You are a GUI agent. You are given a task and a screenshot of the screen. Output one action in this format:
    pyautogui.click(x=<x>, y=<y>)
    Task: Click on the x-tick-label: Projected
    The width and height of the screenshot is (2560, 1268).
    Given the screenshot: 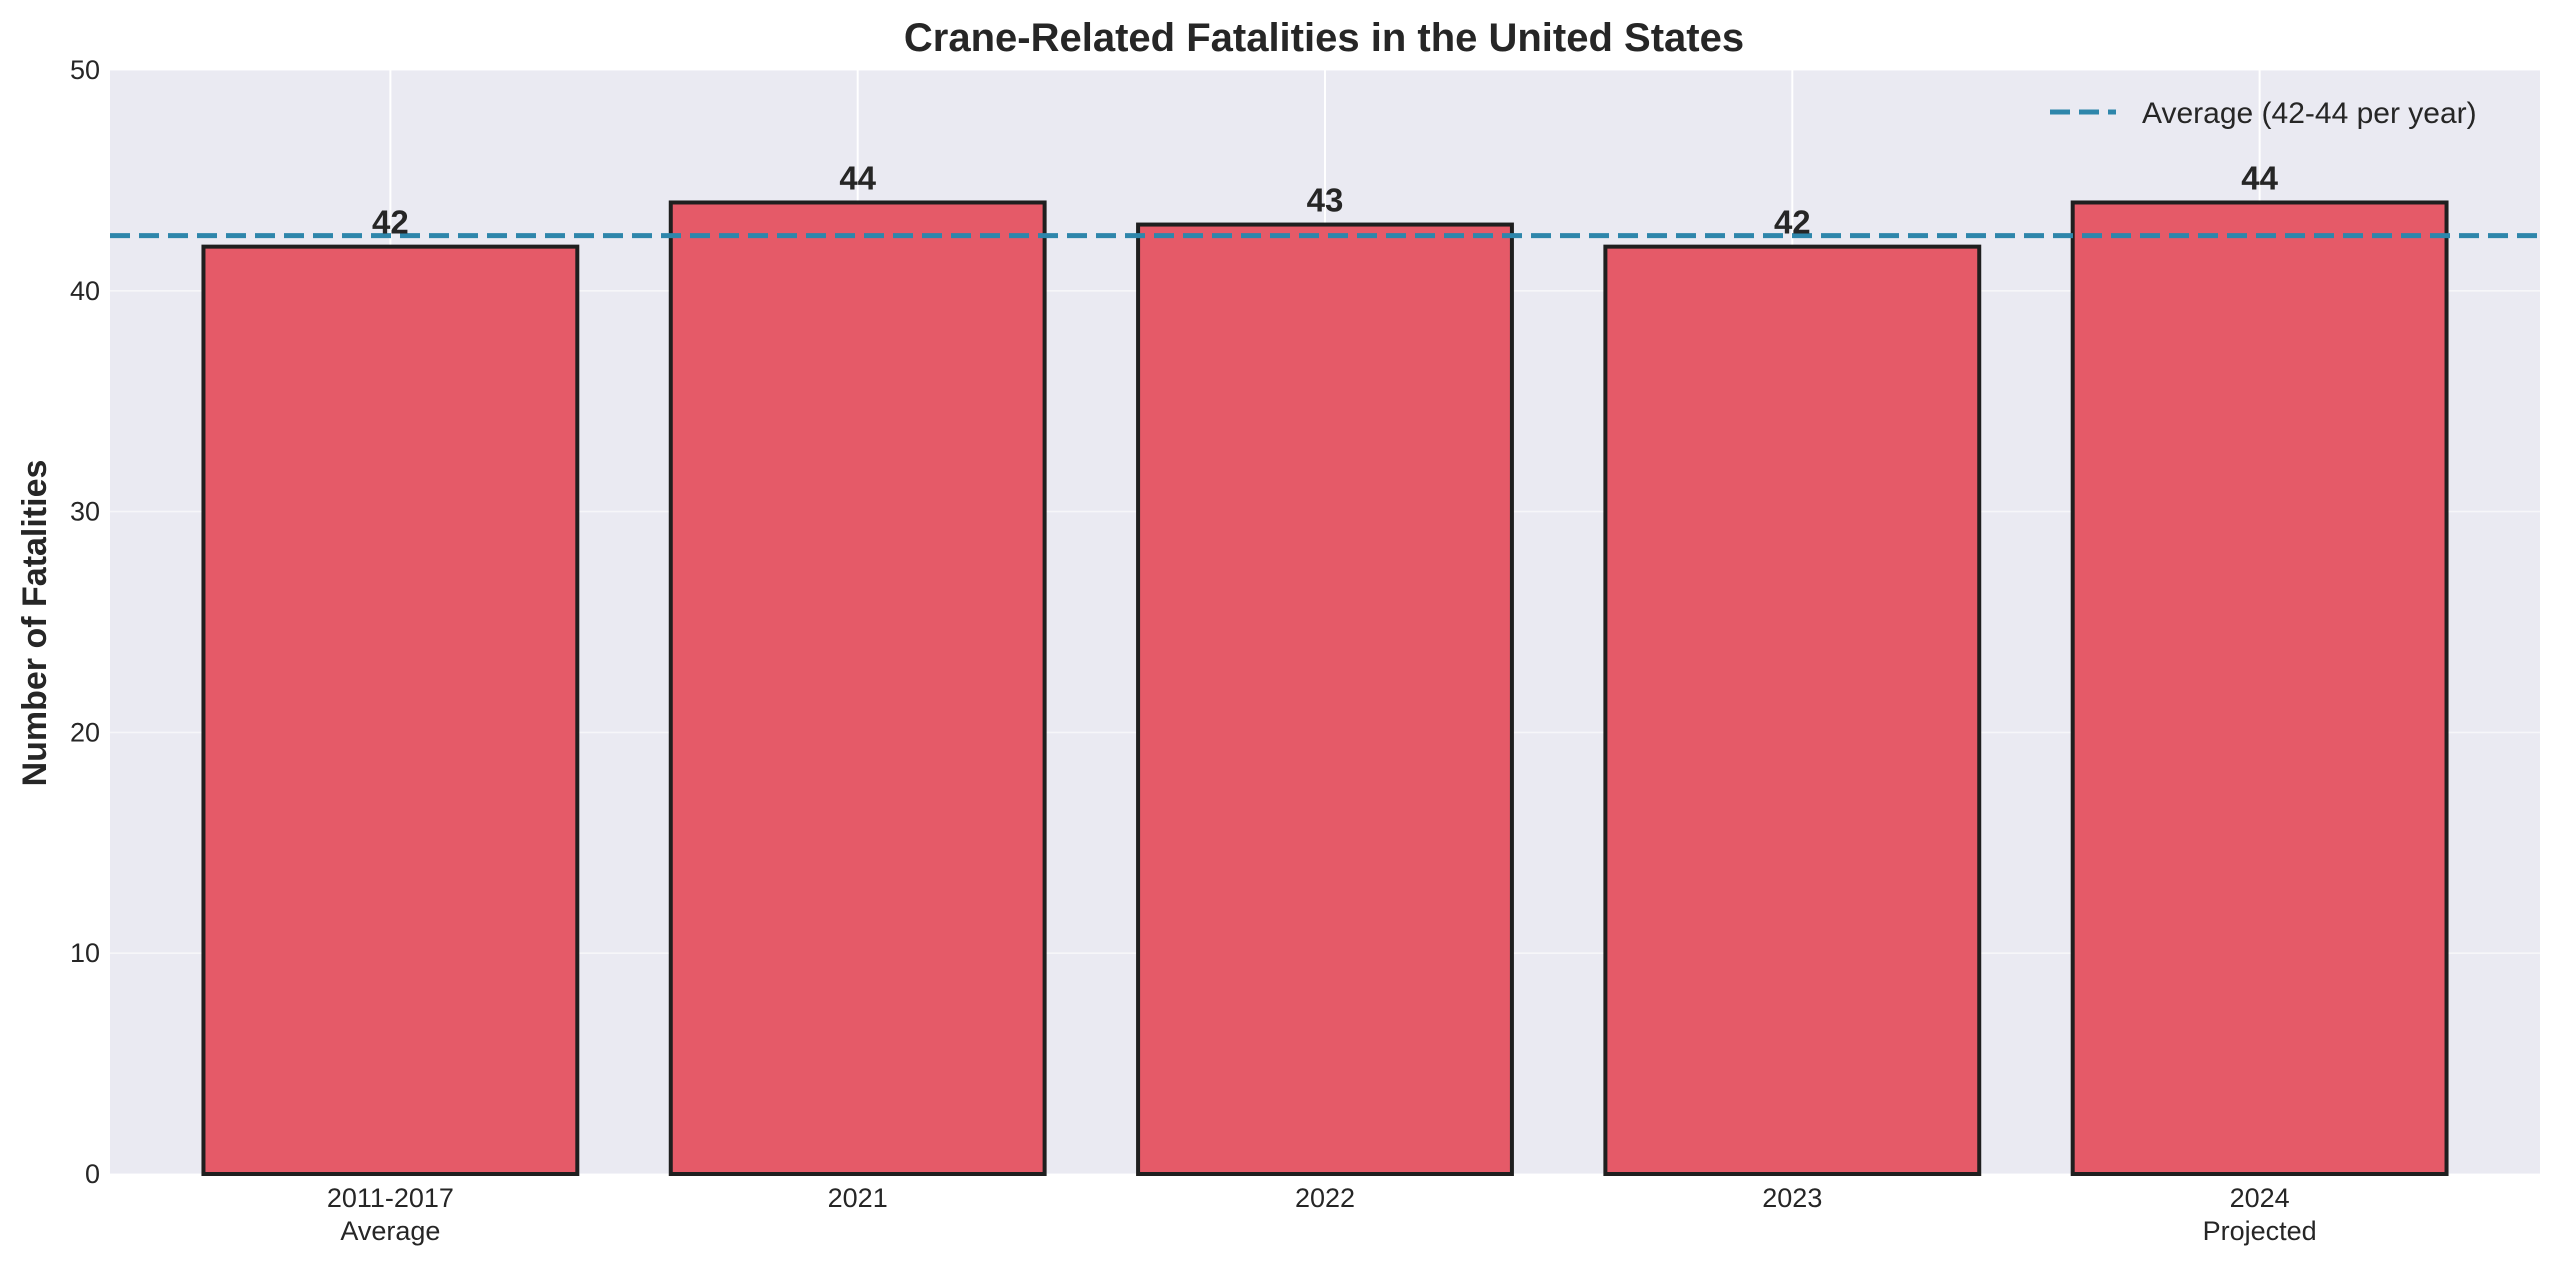 What is the action you would take?
    pyautogui.click(x=2260, y=1231)
    